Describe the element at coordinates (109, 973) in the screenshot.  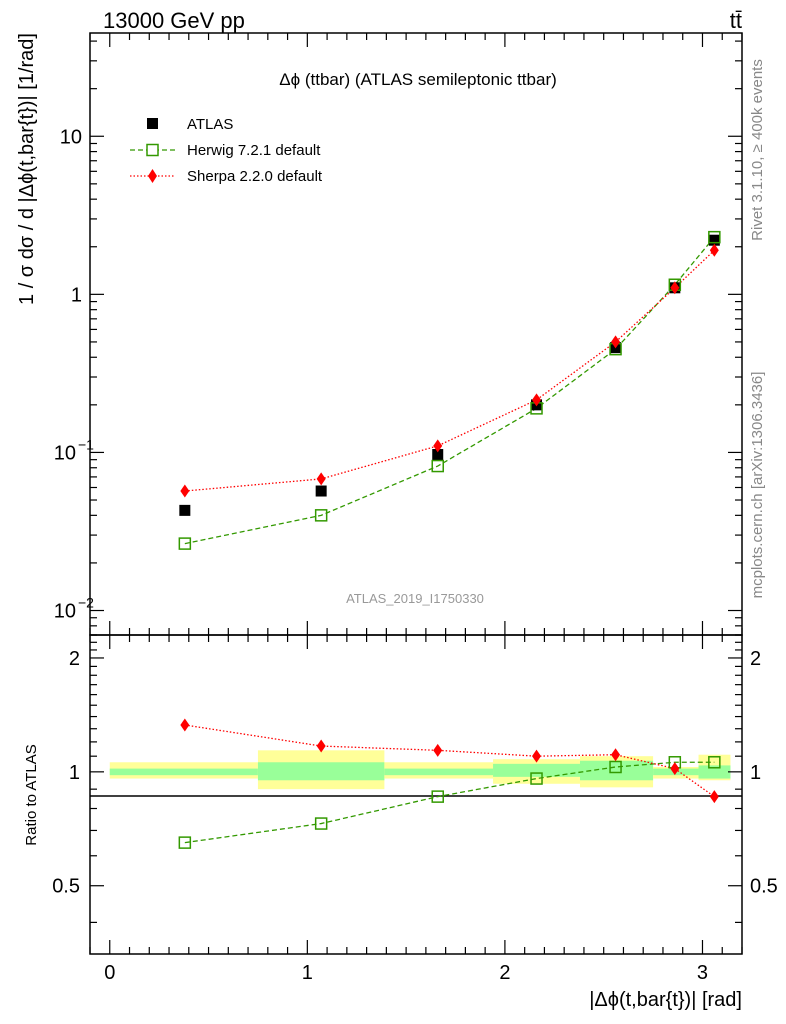
I see `x-tick-label: 0` at that location.